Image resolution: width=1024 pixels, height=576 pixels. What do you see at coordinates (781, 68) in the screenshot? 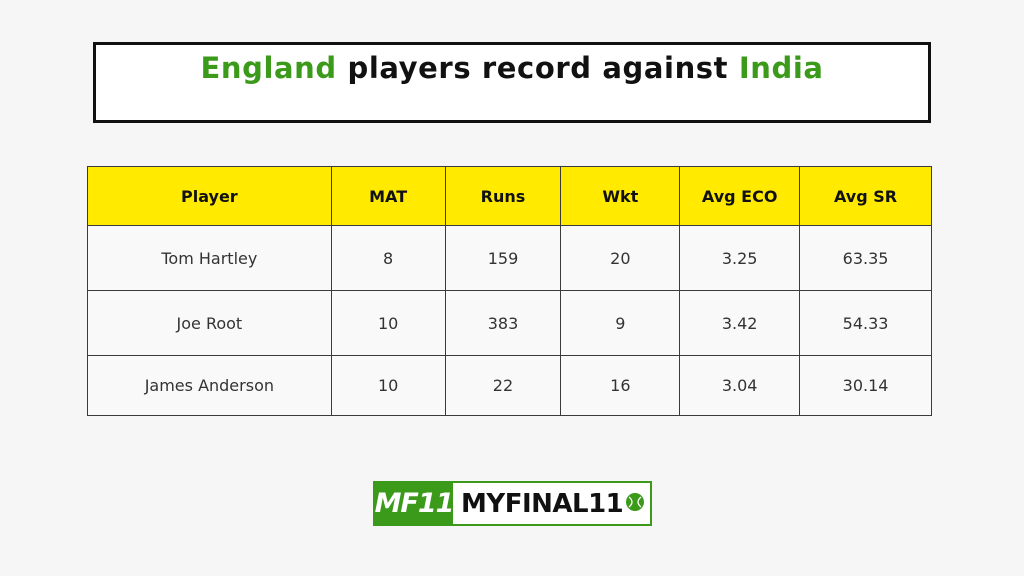
I see `title-team-india: India` at bounding box center [781, 68].